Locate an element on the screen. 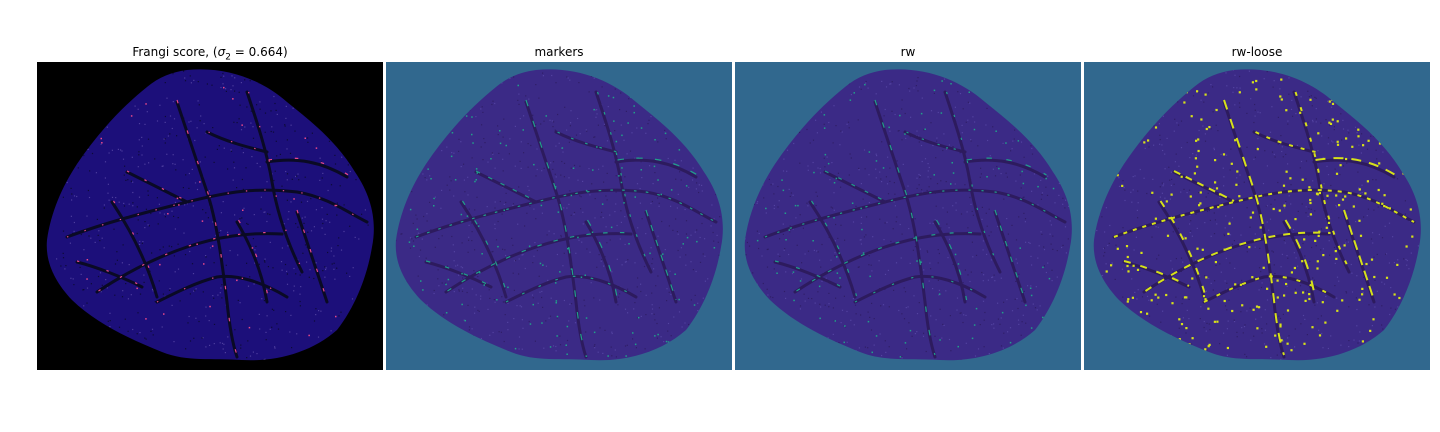 This screenshot has width=1440, height=432. panel-title-frangi-score: Frangi score, (σ2 = 0.664) is located at coordinates (210, 53).